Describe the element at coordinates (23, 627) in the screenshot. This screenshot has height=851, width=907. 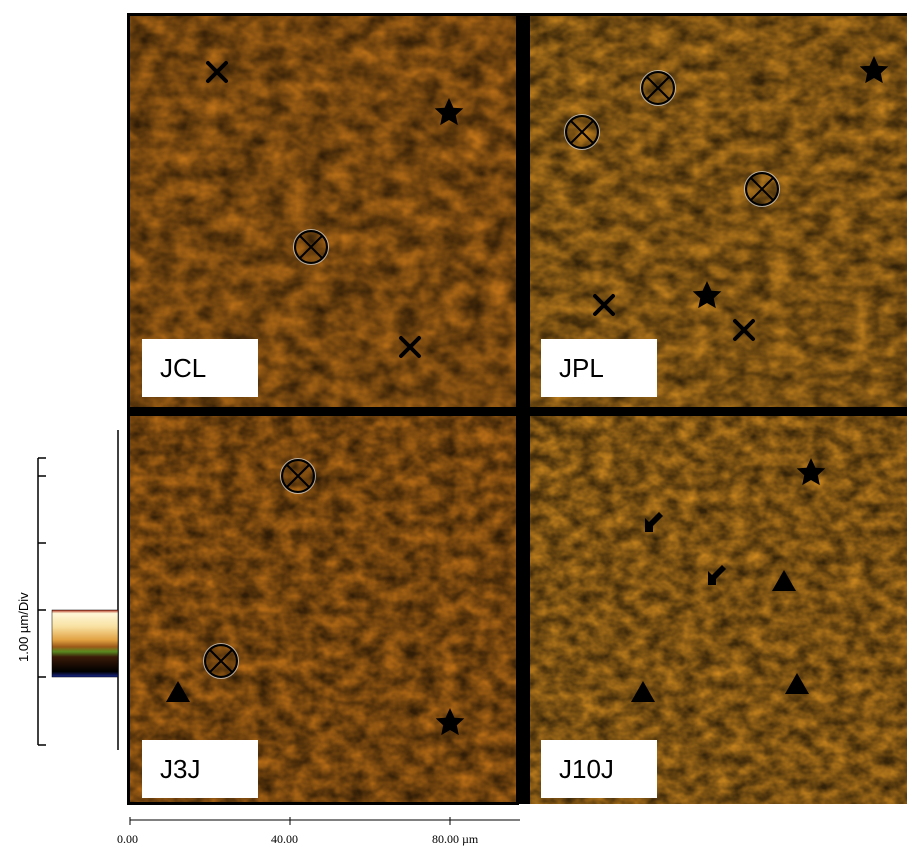
I see `scale-title: 1.00 µm/Div` at that location.